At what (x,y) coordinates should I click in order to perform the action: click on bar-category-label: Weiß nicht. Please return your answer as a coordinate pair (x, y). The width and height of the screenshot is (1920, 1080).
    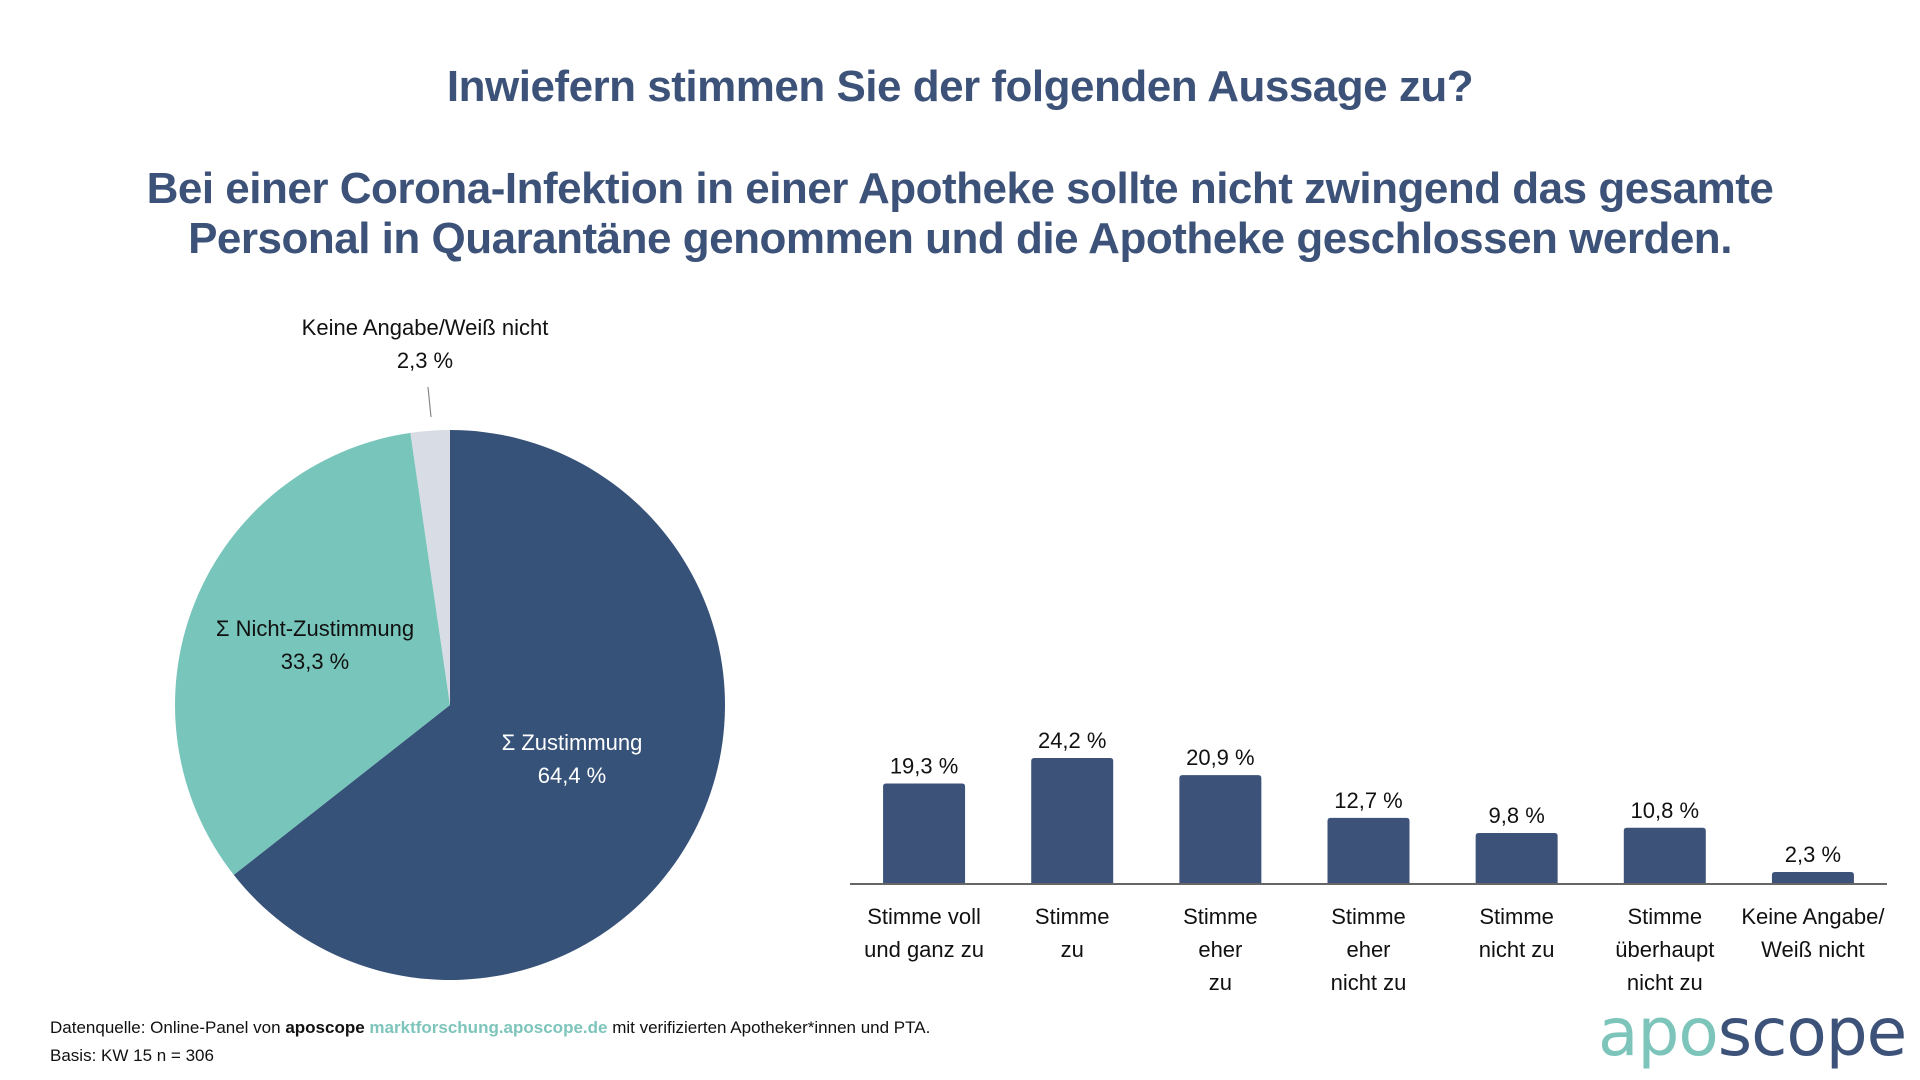
    Looking at the image, I should click on (1813, 949).